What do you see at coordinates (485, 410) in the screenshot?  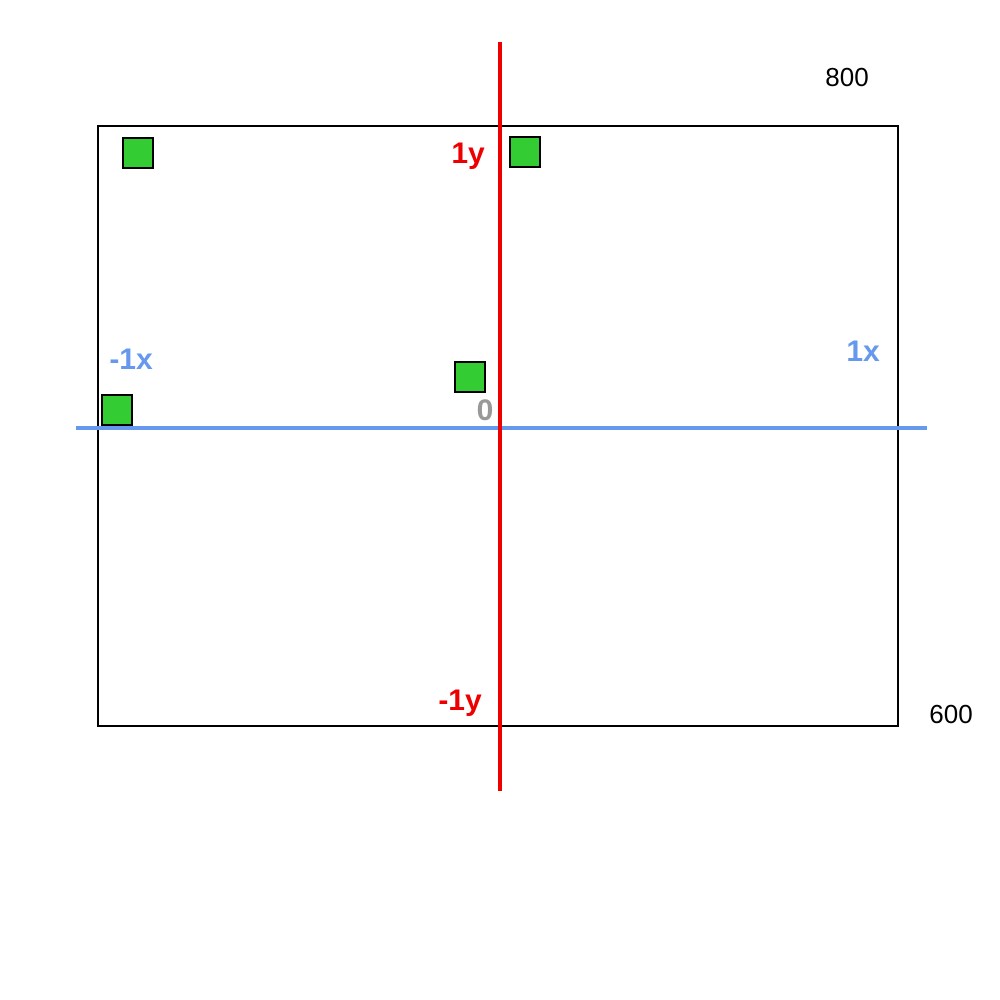 I see `origin-label: 0` at bounding box center [485, 410].